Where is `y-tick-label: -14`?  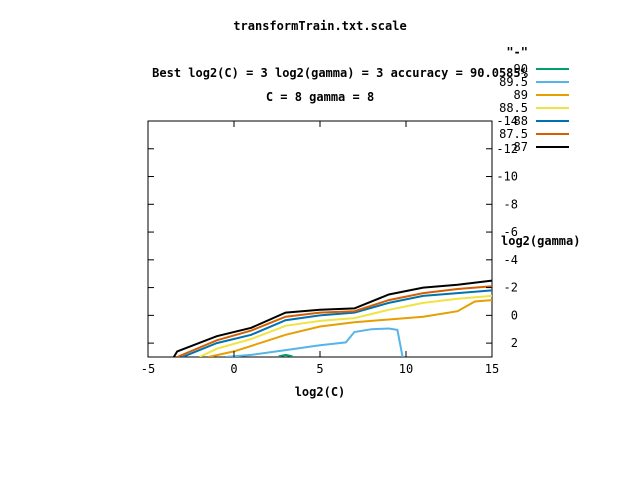
y-tick-label: -14 is located at coordinates (507, 121).